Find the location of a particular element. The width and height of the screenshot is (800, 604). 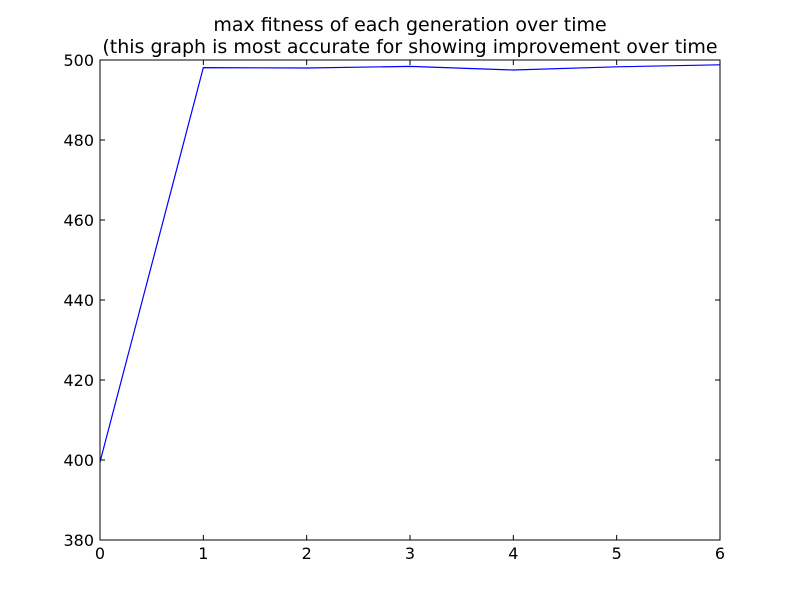

x-tick-label: 6 is located at coordinates (720, 553).